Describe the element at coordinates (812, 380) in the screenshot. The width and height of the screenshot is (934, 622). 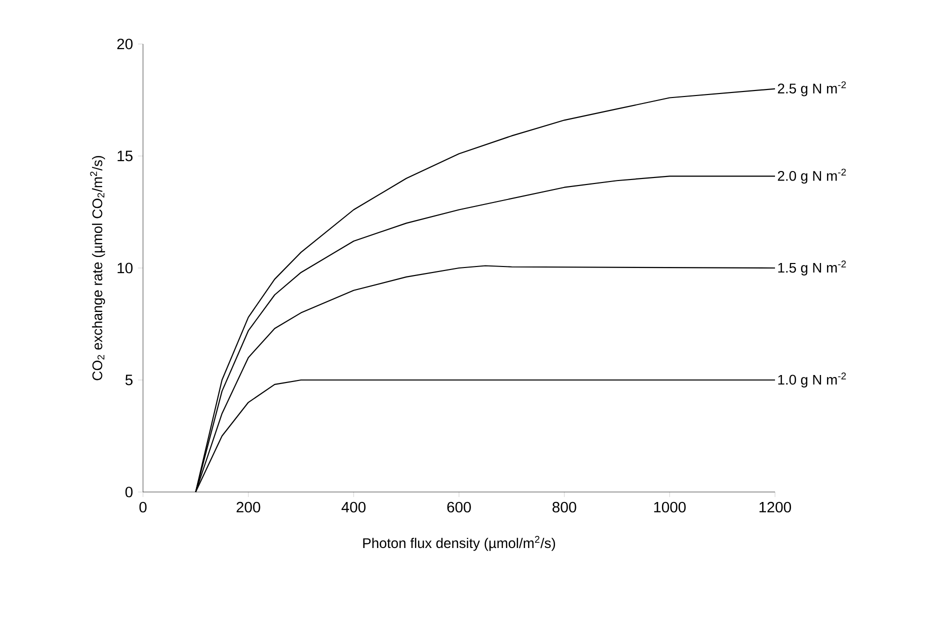
I see `series-label: 1.0 g N m$^{-2}$` at that location.